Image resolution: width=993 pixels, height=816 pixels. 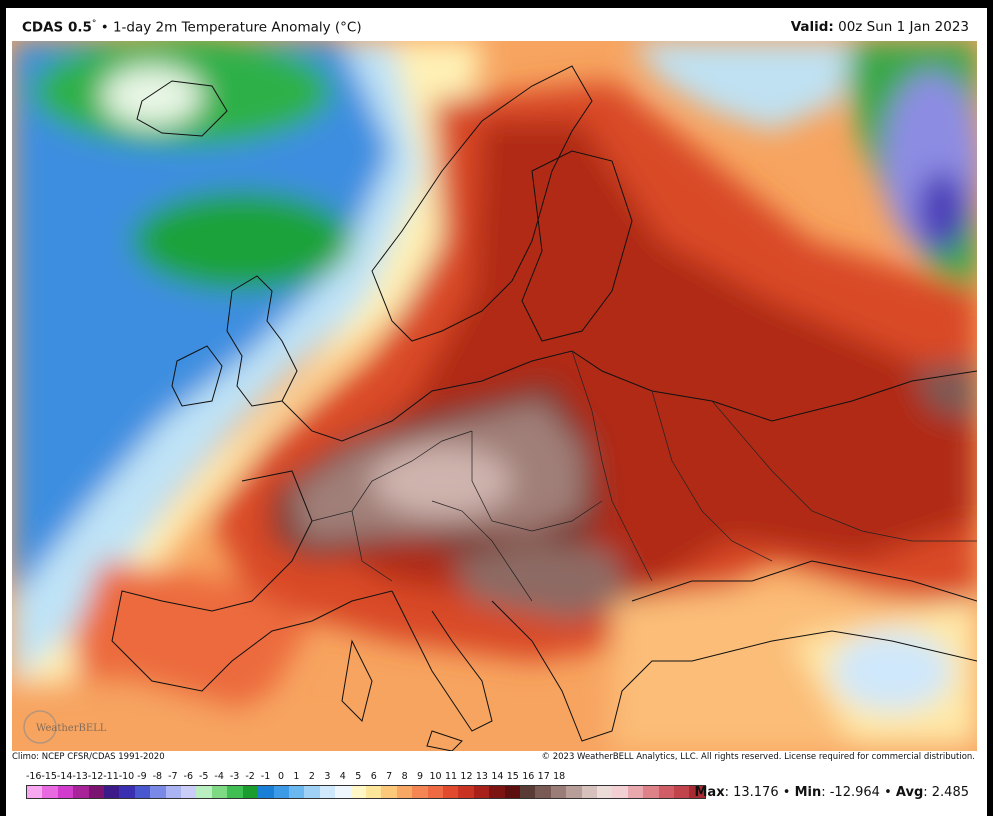 What do you see at coordinates (250, 776) in the screenshot?
I see `colorbar-tick-label: -2` at bounding box center [250, 776].